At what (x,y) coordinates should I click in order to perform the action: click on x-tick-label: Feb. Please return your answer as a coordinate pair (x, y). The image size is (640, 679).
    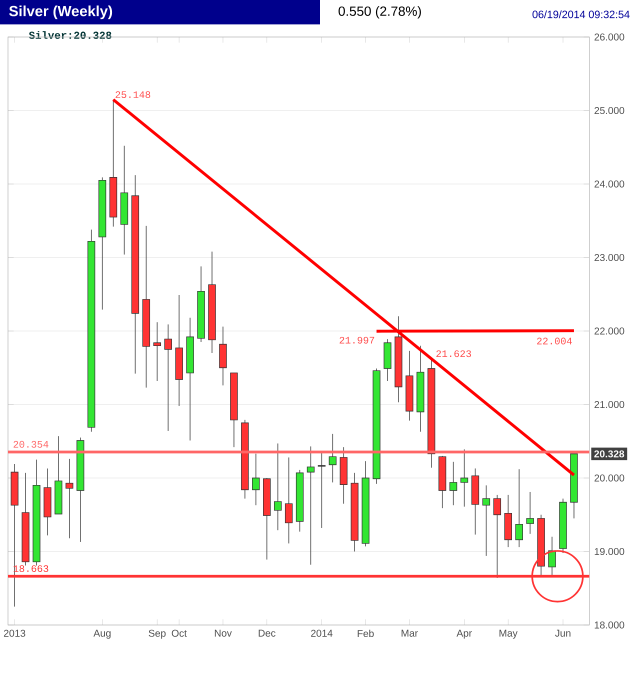
    Looking at the image, I should click on (366, 634).